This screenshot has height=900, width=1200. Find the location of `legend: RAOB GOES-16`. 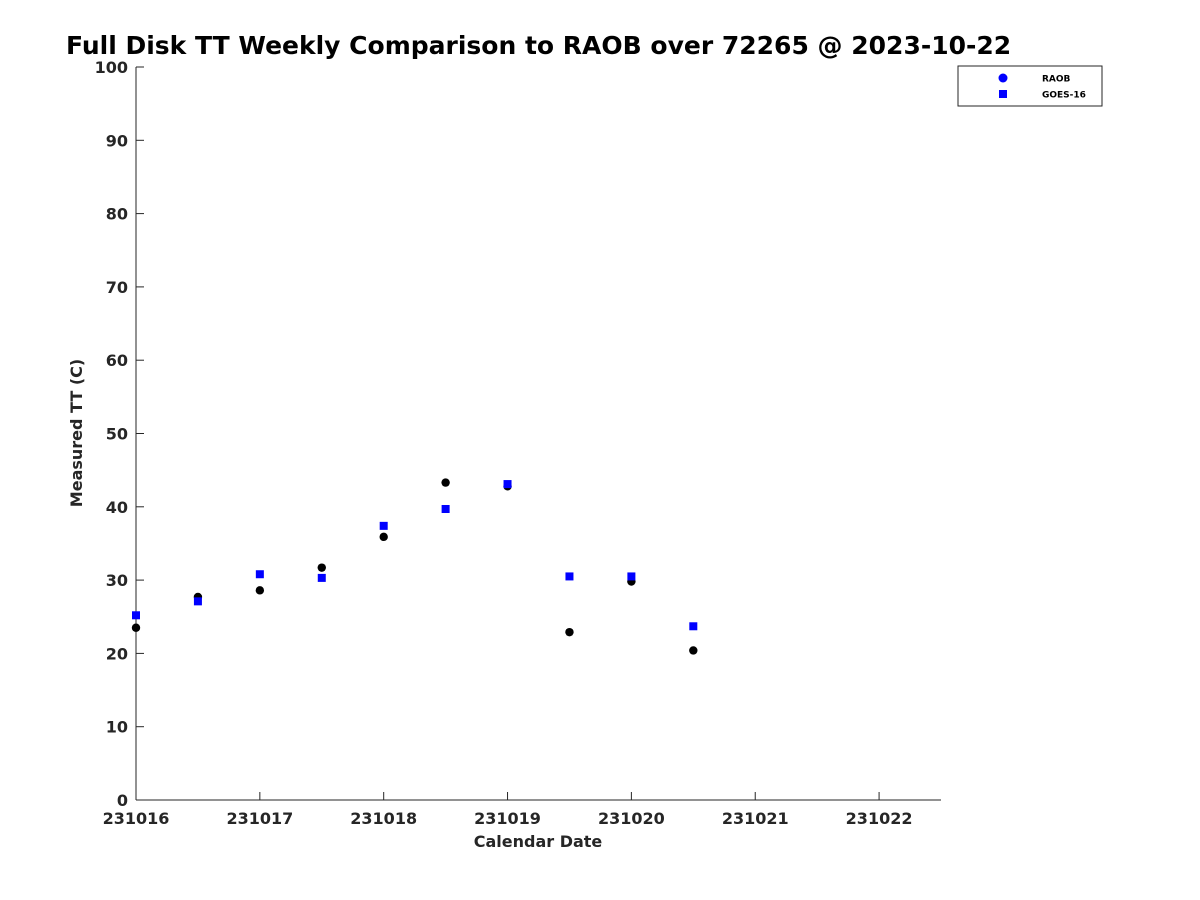

legend: RAOB GOES-16 is located at coordinates (1030, 86).